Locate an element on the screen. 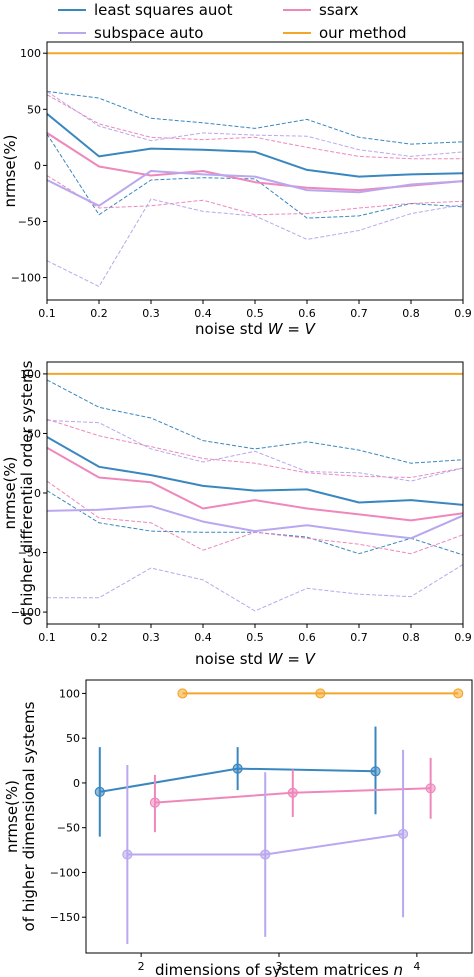 The image size is (474, 977). legend-label: subspace auto is located at coordinates (148, 33).